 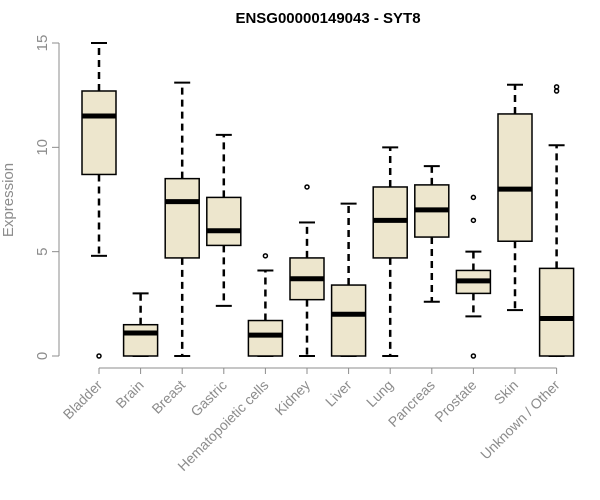 What do you see at coordinates (265, 305) in the screenshot?
I see `box-hematopoietic-cells` at bounding box center [265, 305].